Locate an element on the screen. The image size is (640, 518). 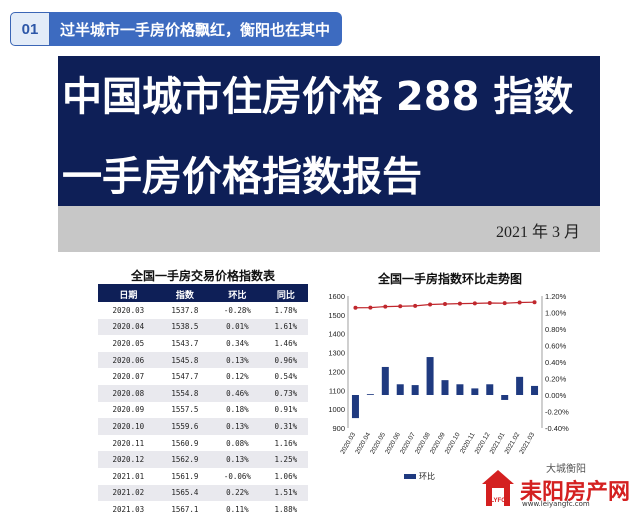
table-row: 2021.02 1565.4 0.22% 1.51% is located at coordinates (203, 493).